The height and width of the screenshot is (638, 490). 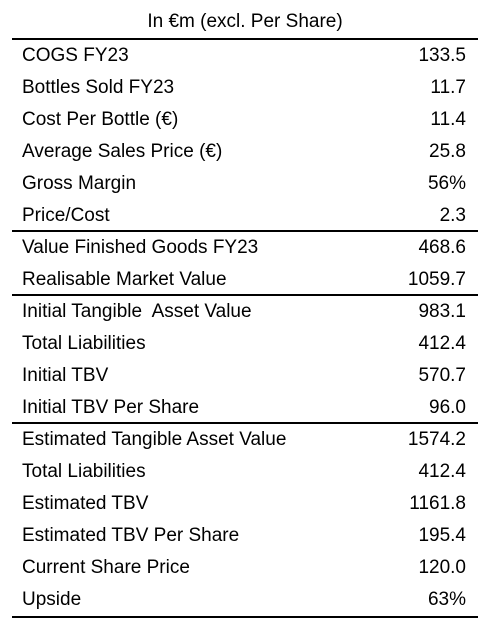 I want to click on row-value: 56%, so click(x=446, y=183).